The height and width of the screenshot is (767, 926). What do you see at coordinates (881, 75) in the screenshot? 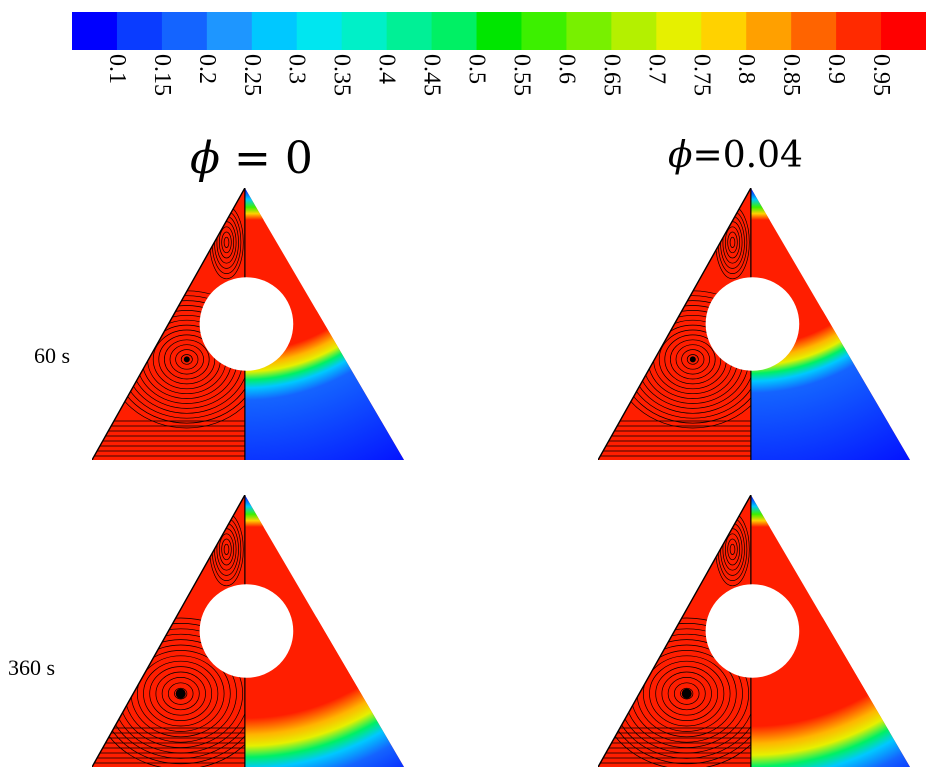
I see `colorbar-tick-label: 0.95` at bounding box center [881, 75].